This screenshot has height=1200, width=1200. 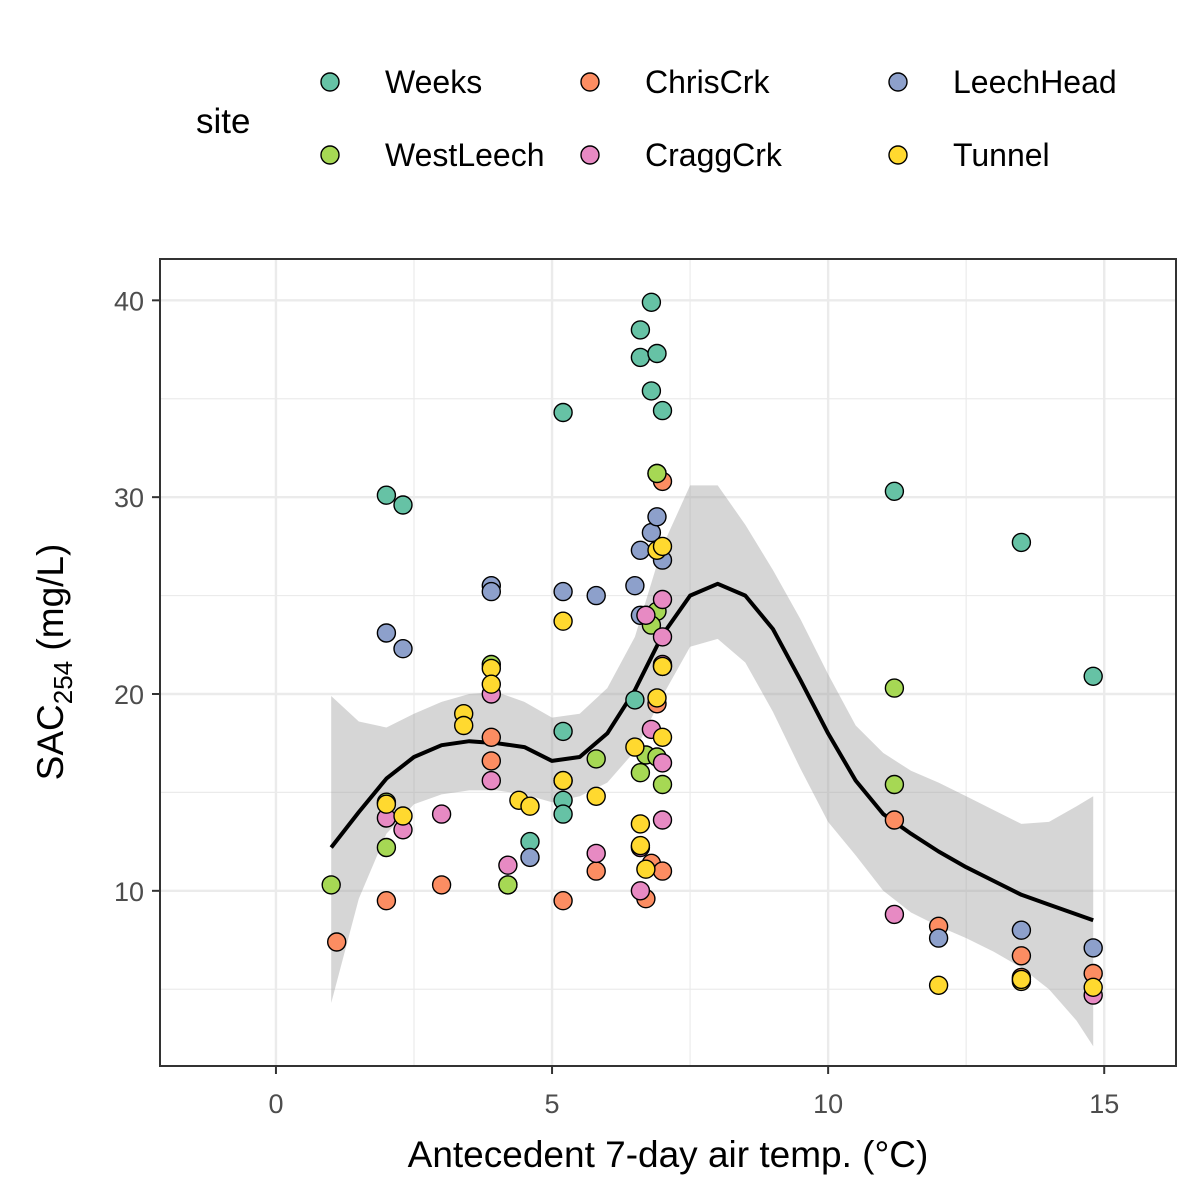 What do you see at coordinates (714, 155) in the screenshot?
I see `legend-label-craggcrk: CraggCrk` at bounding box center [714, 155].